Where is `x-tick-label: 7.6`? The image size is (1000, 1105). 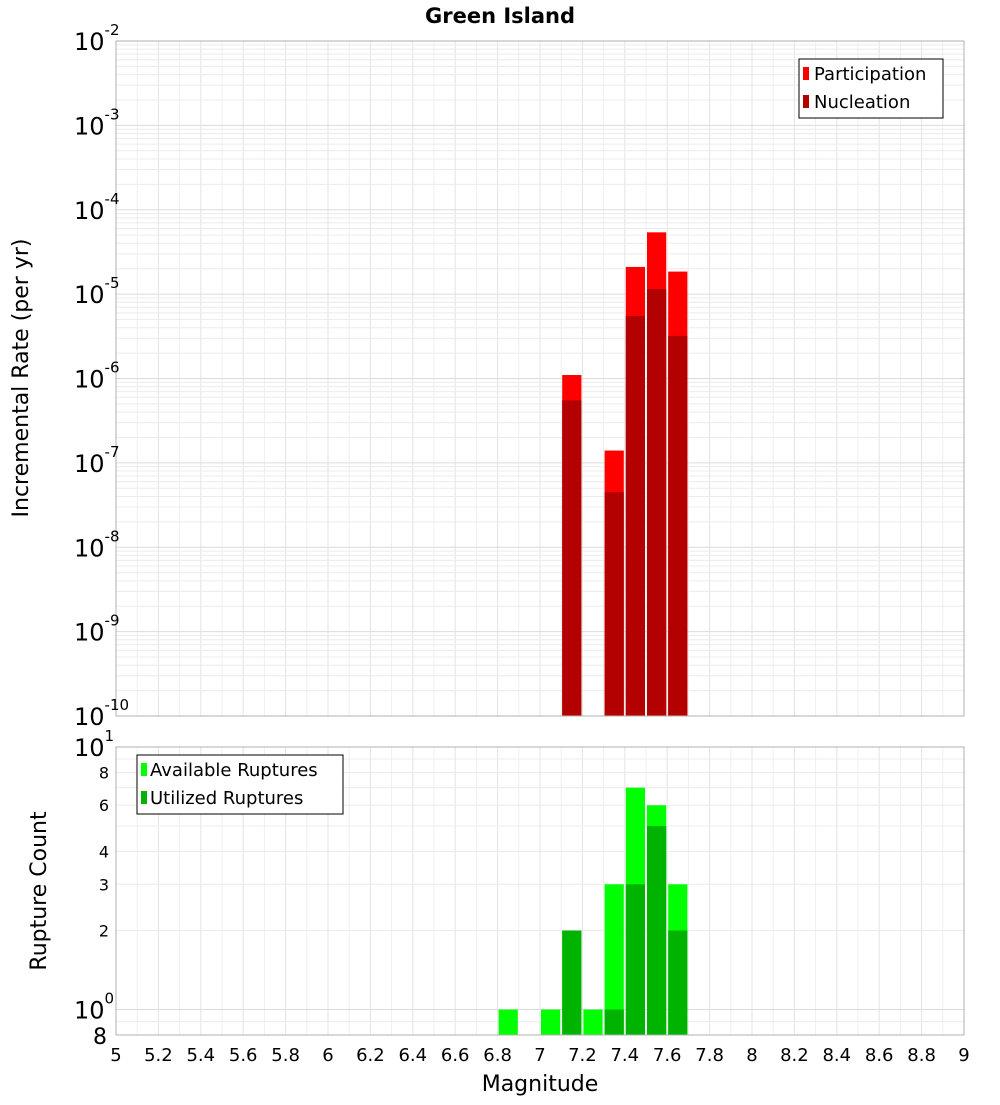 x-tick-label: 7.6 is located at coordinates (667, 1055).